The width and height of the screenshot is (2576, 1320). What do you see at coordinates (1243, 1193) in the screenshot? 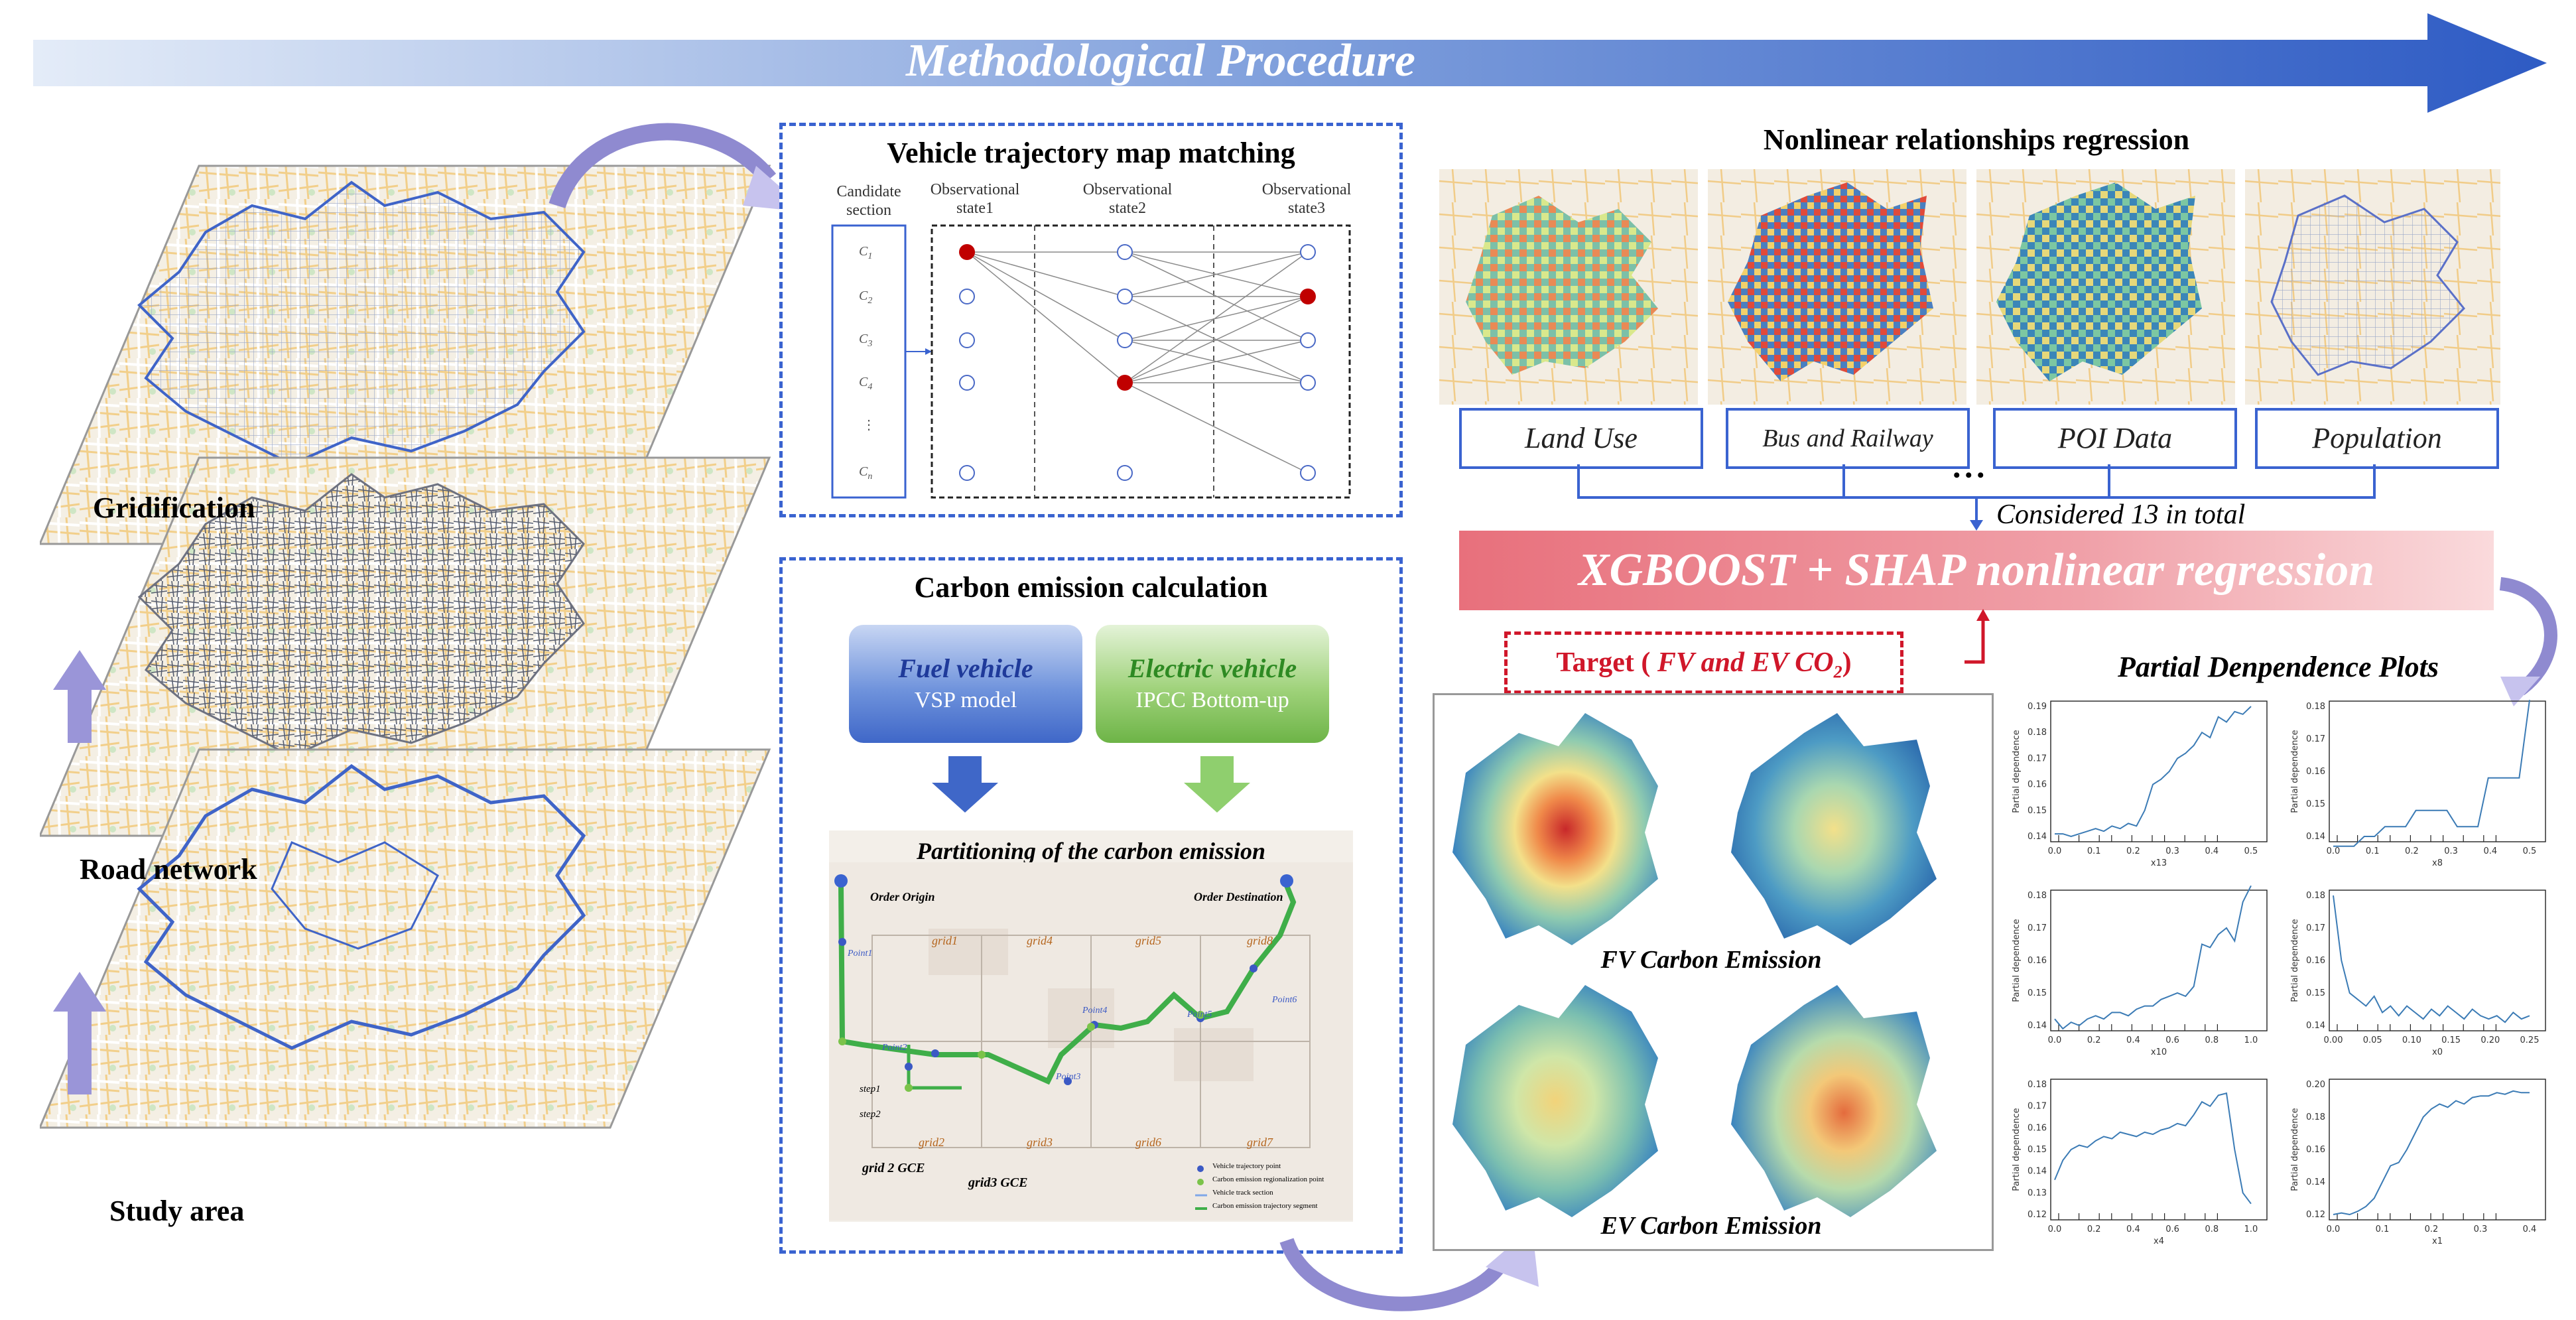
I see `legend-item-3: Vehicle track section` at bounding box center [1243, 1193].